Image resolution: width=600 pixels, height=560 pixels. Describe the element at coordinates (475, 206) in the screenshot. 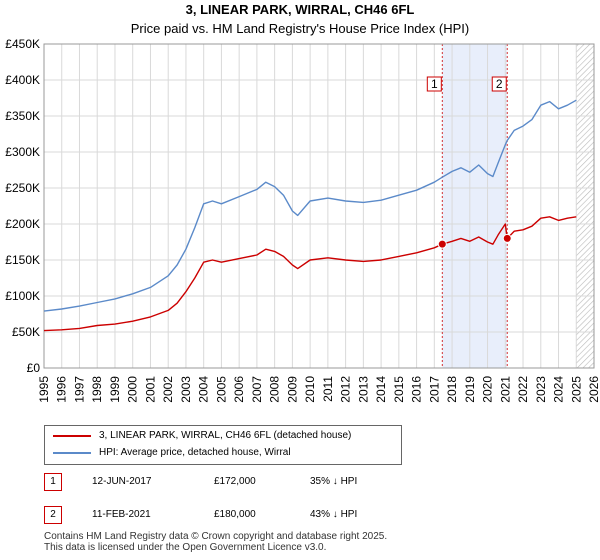

I see `sale-period-shade` at that location.